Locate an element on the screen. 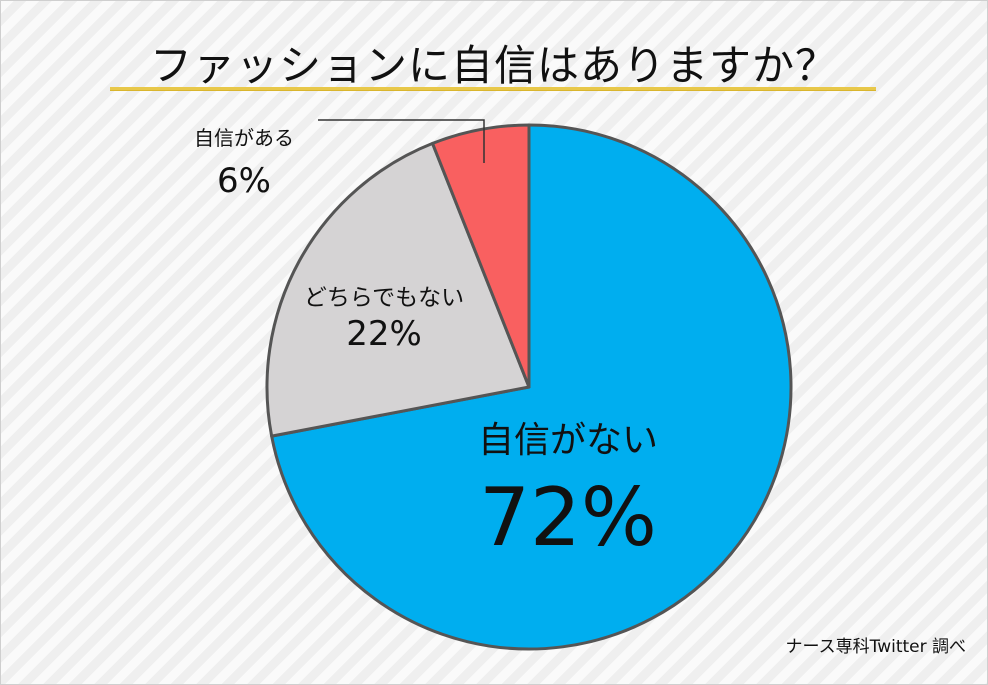 The image size is (988, 685). slice-neutral is located at coordinates (398, 289).